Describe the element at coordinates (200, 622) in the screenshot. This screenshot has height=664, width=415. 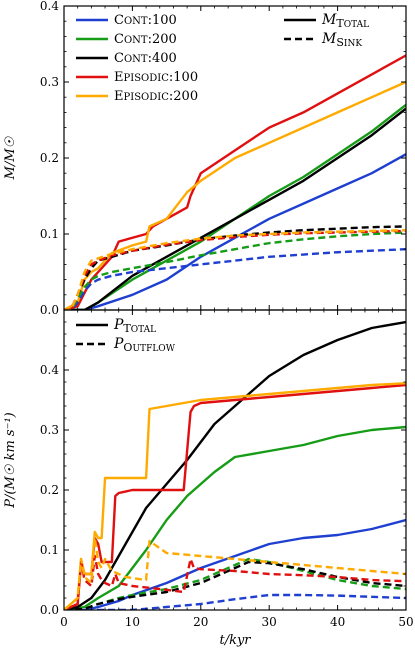
I see `x-tick-label: 20` at that location.